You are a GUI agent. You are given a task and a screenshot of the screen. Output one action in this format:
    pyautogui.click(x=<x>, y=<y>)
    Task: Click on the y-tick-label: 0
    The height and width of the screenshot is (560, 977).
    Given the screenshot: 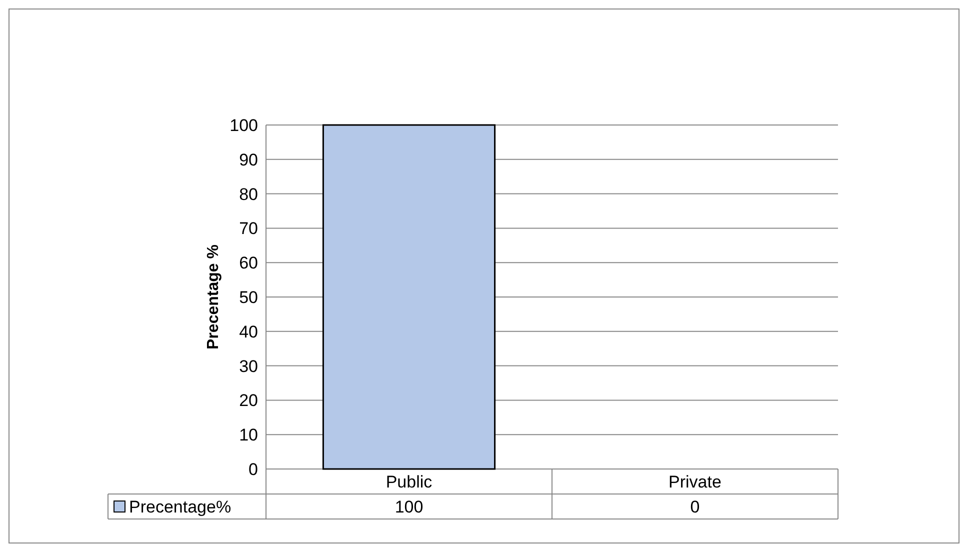 What is the action you would take?
    pyautogui.click(x=253, y=469)
    